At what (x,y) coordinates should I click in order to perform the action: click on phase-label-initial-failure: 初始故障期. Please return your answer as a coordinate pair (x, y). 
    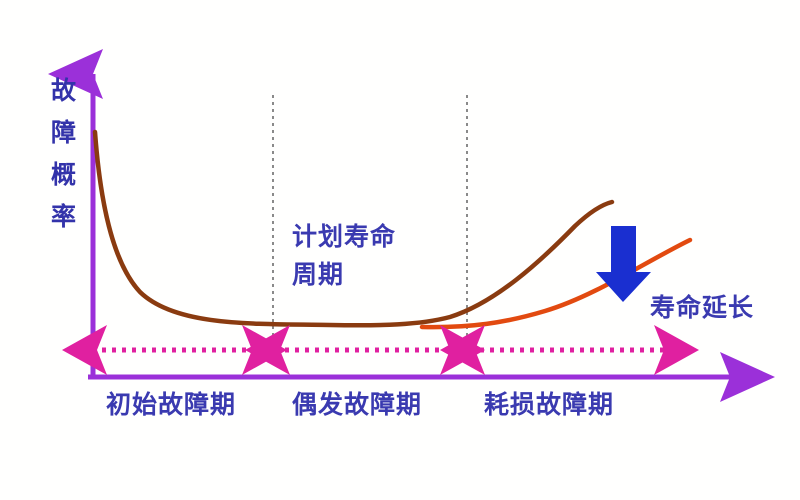
    Looking at the image, I should click on (171, 404).